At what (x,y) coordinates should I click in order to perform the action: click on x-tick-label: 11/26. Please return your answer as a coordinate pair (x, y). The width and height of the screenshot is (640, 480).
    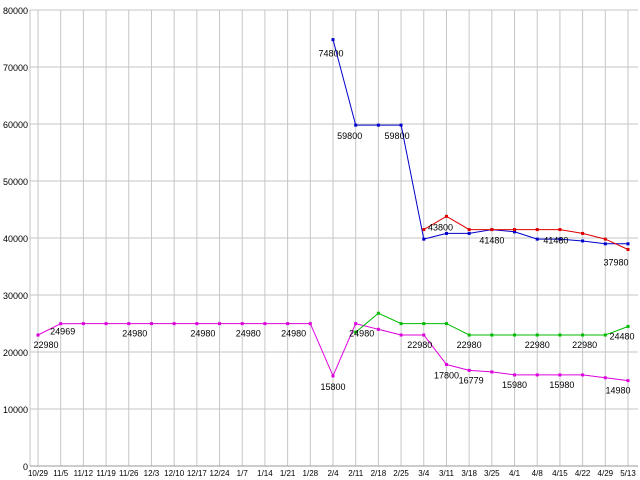
    Looking at the image, I should click on (129, 473).